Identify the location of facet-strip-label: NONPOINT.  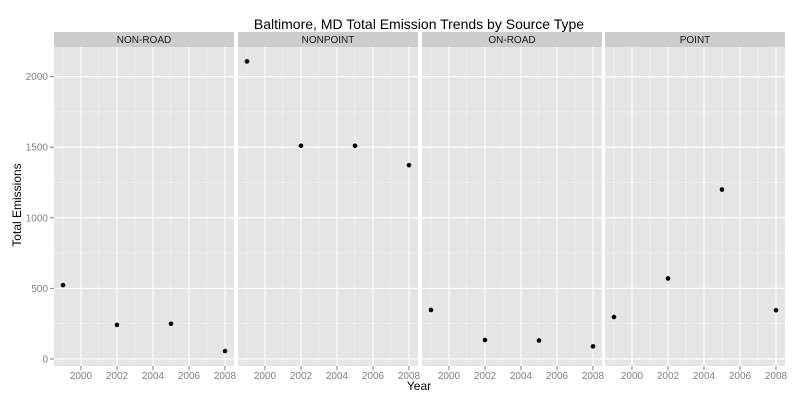
(328, 40).